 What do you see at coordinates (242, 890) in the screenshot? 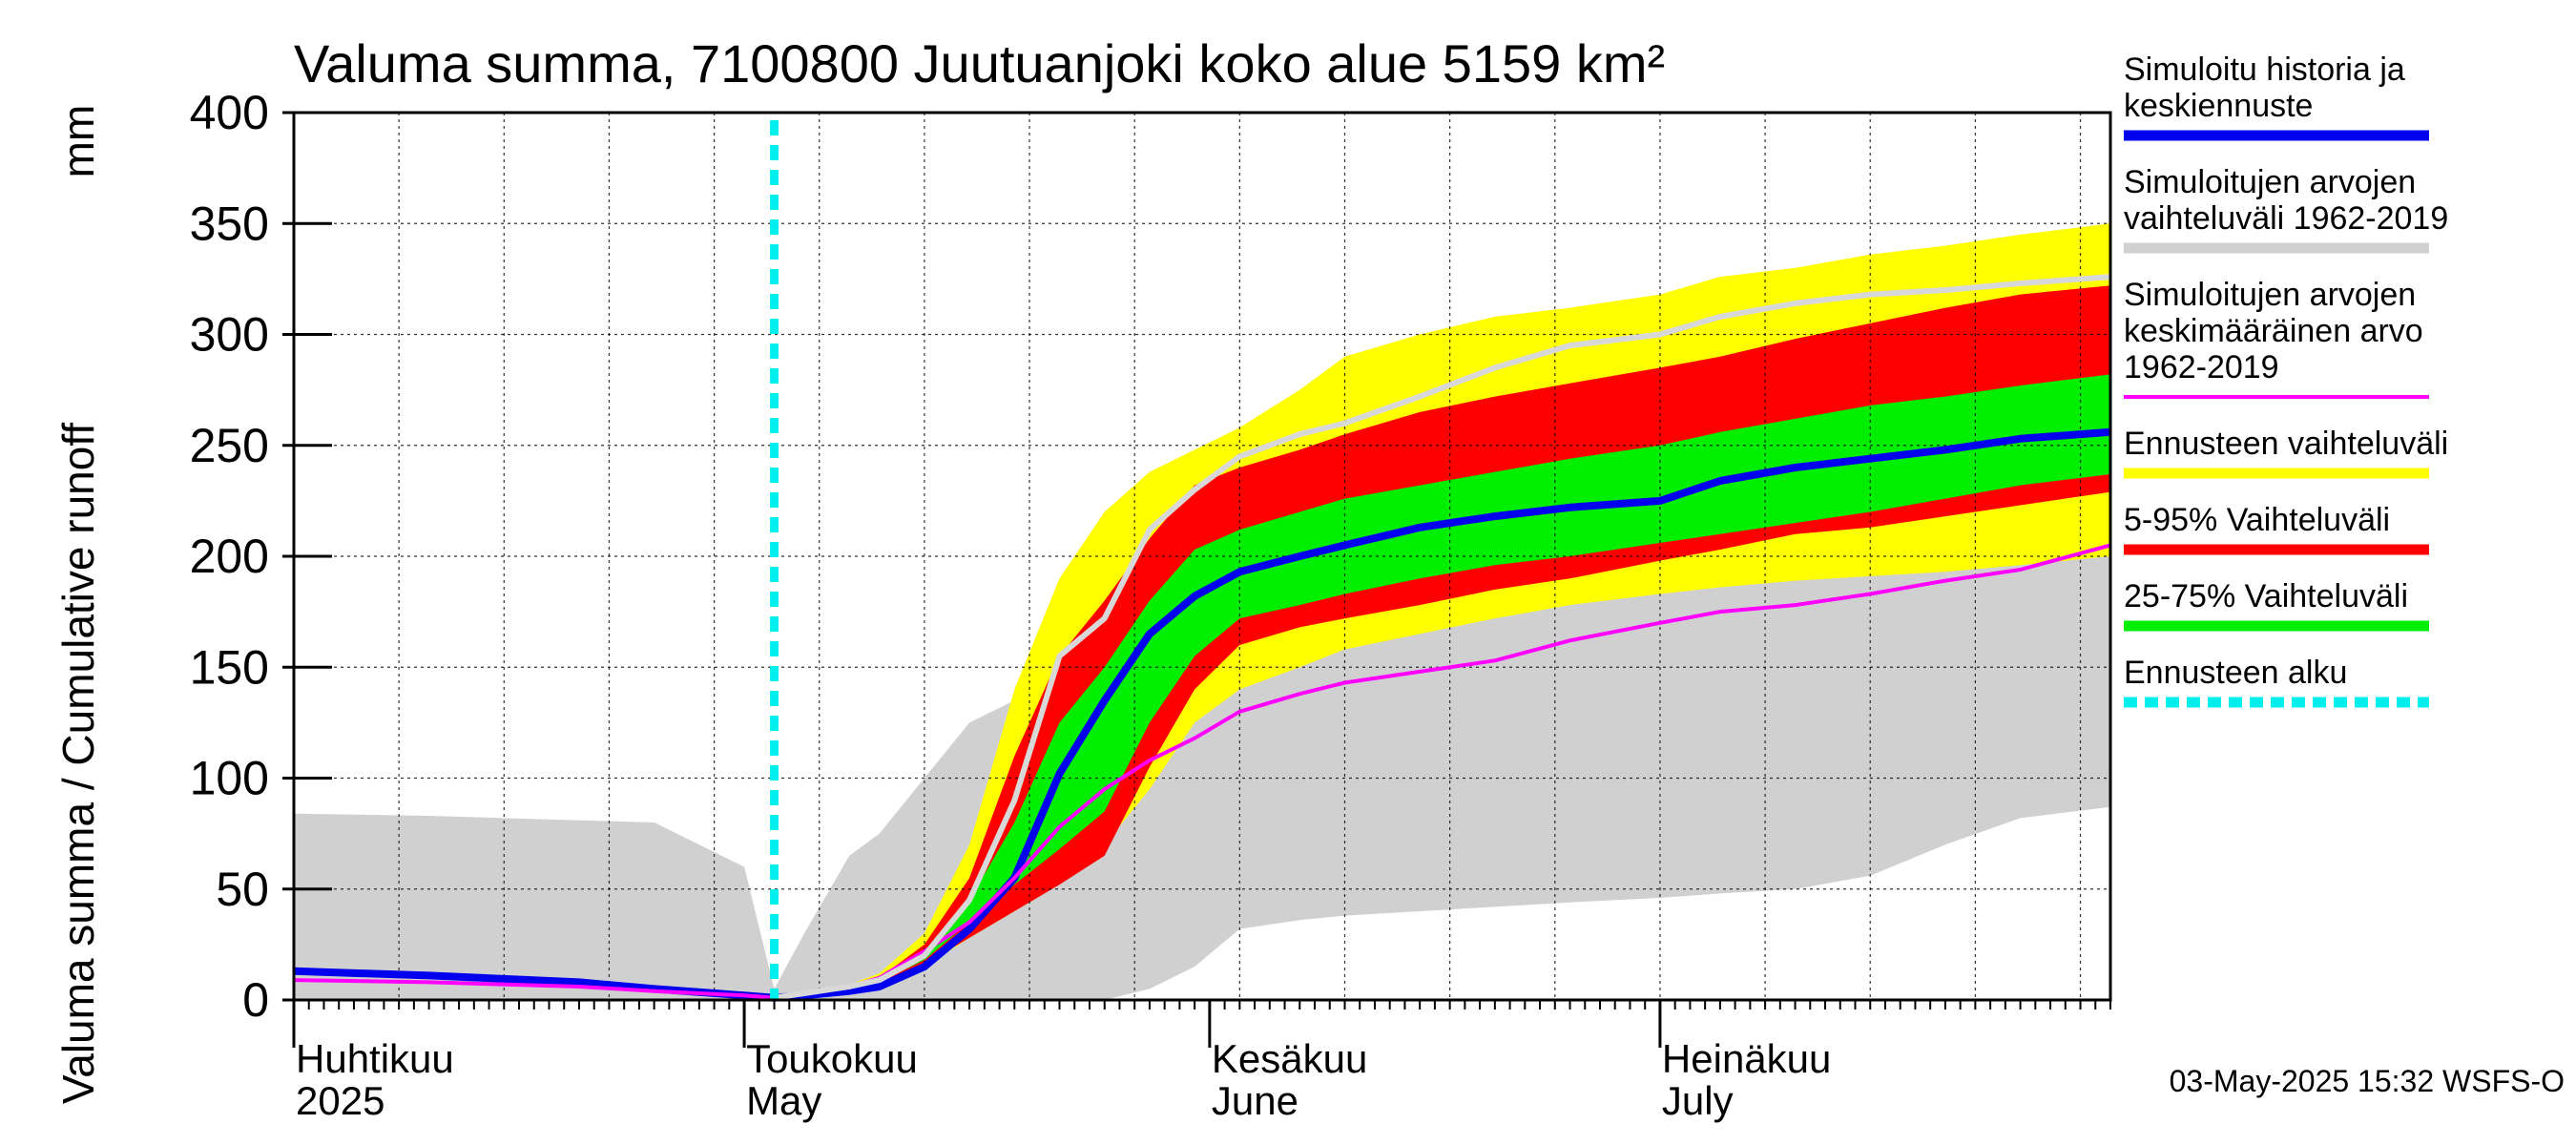
I see `y-tick-label: 50` at bounding box center [242, 890].